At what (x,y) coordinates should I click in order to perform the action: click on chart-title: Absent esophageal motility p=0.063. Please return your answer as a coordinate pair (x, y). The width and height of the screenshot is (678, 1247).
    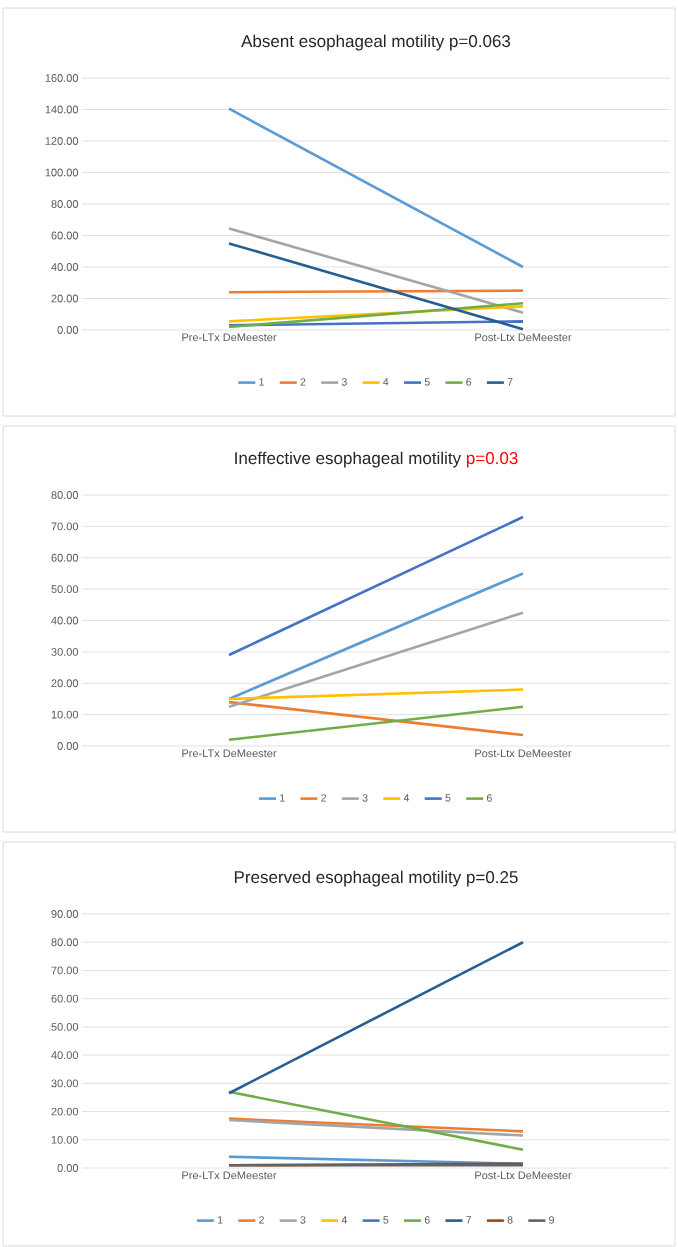
    Looking at the image, I should click on (376, 42).